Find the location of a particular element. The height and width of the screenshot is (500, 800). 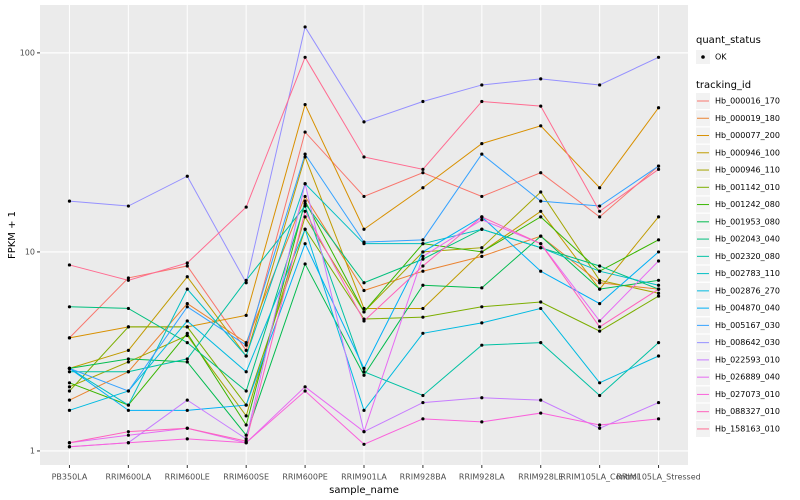

x-tick-label: RRIM928BA is located at coordinates (423, 477).